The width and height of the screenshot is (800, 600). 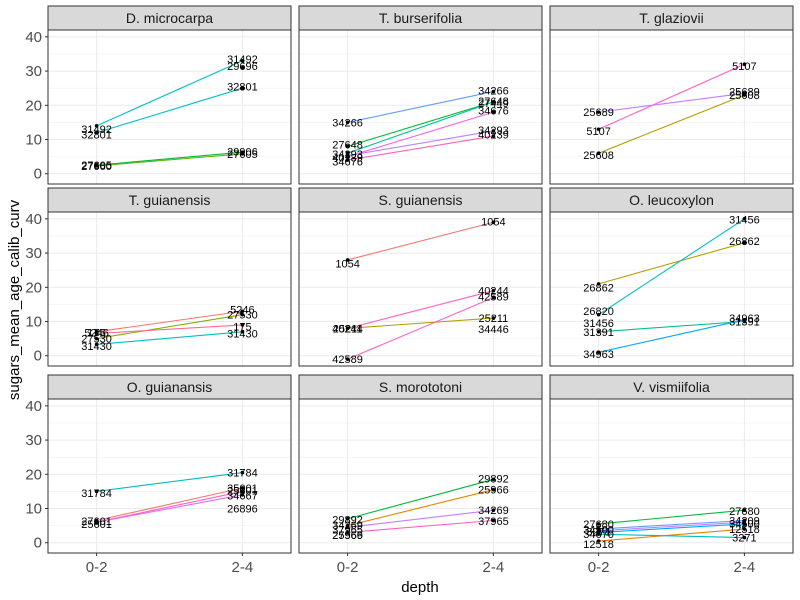 I want to click on point-label: 34963, so click(x=744, y=319).